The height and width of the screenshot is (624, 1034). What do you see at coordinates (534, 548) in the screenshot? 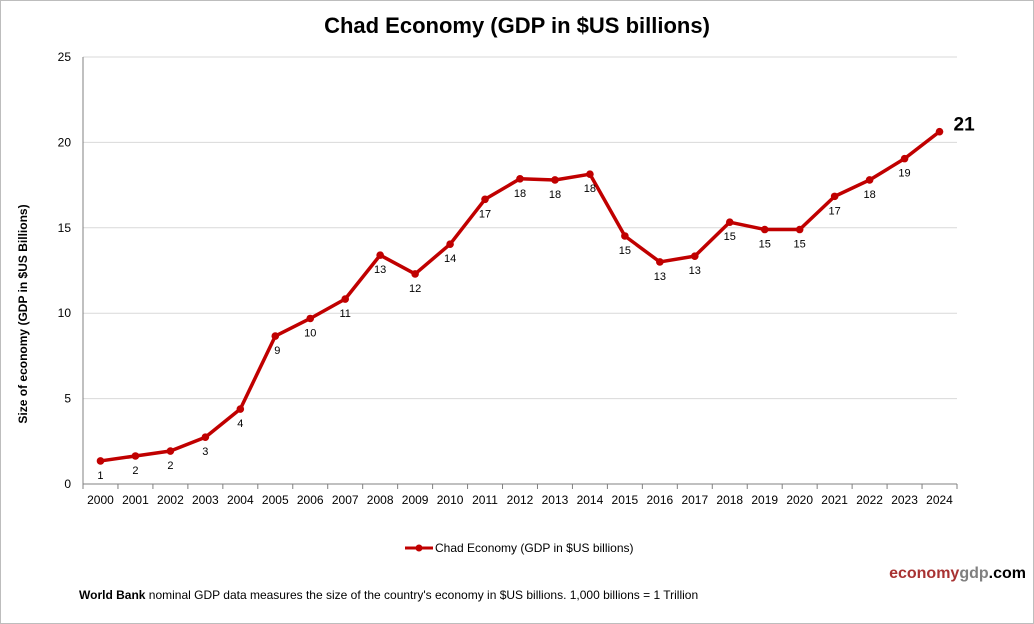
I see `legend-label: Chad Economy (GDP in $US billions)` at bounding box center [534, 548].